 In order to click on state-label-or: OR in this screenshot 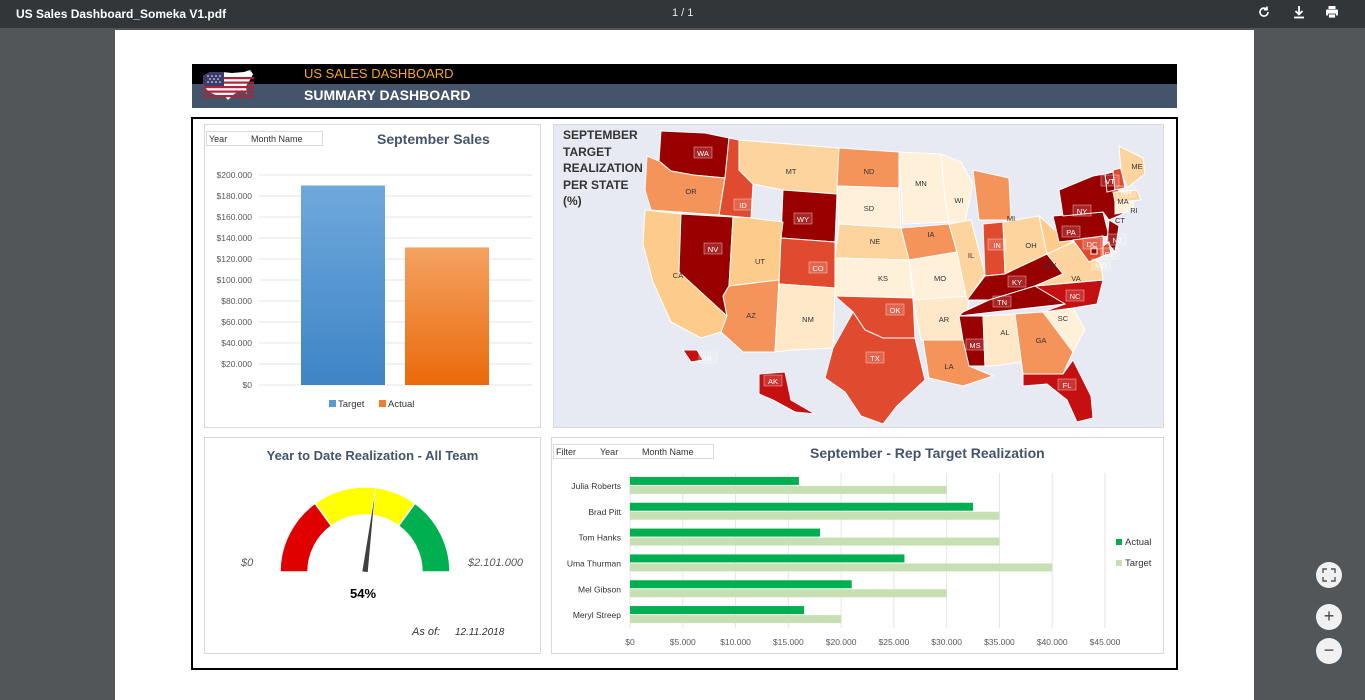, I will do `click(691, 191)`.